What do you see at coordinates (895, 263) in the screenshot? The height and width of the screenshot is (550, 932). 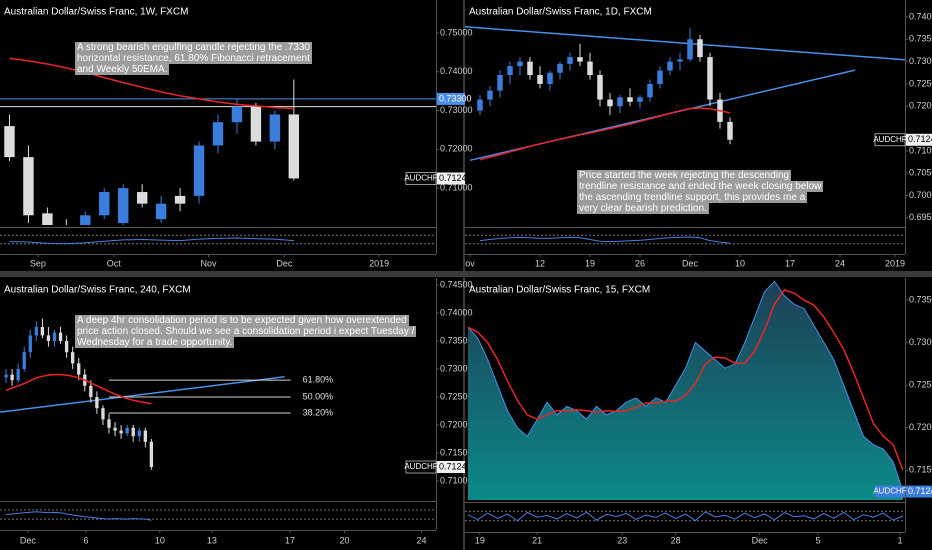 I see `x-tick-label: 2019` at bounding box center [895, 263].